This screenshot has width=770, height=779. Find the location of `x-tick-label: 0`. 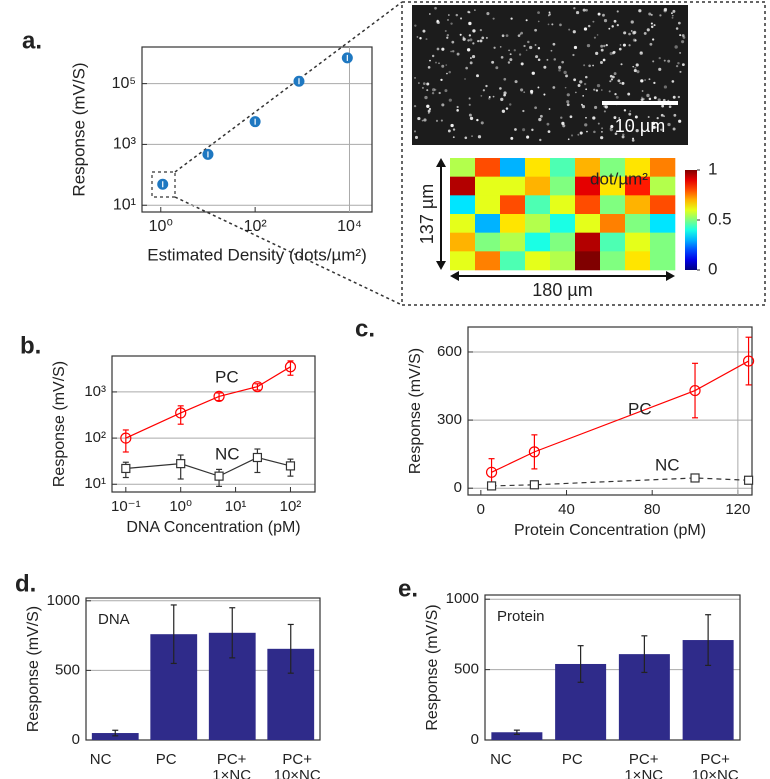

x-tick-label: 0 is located at coordinates (481, 509).